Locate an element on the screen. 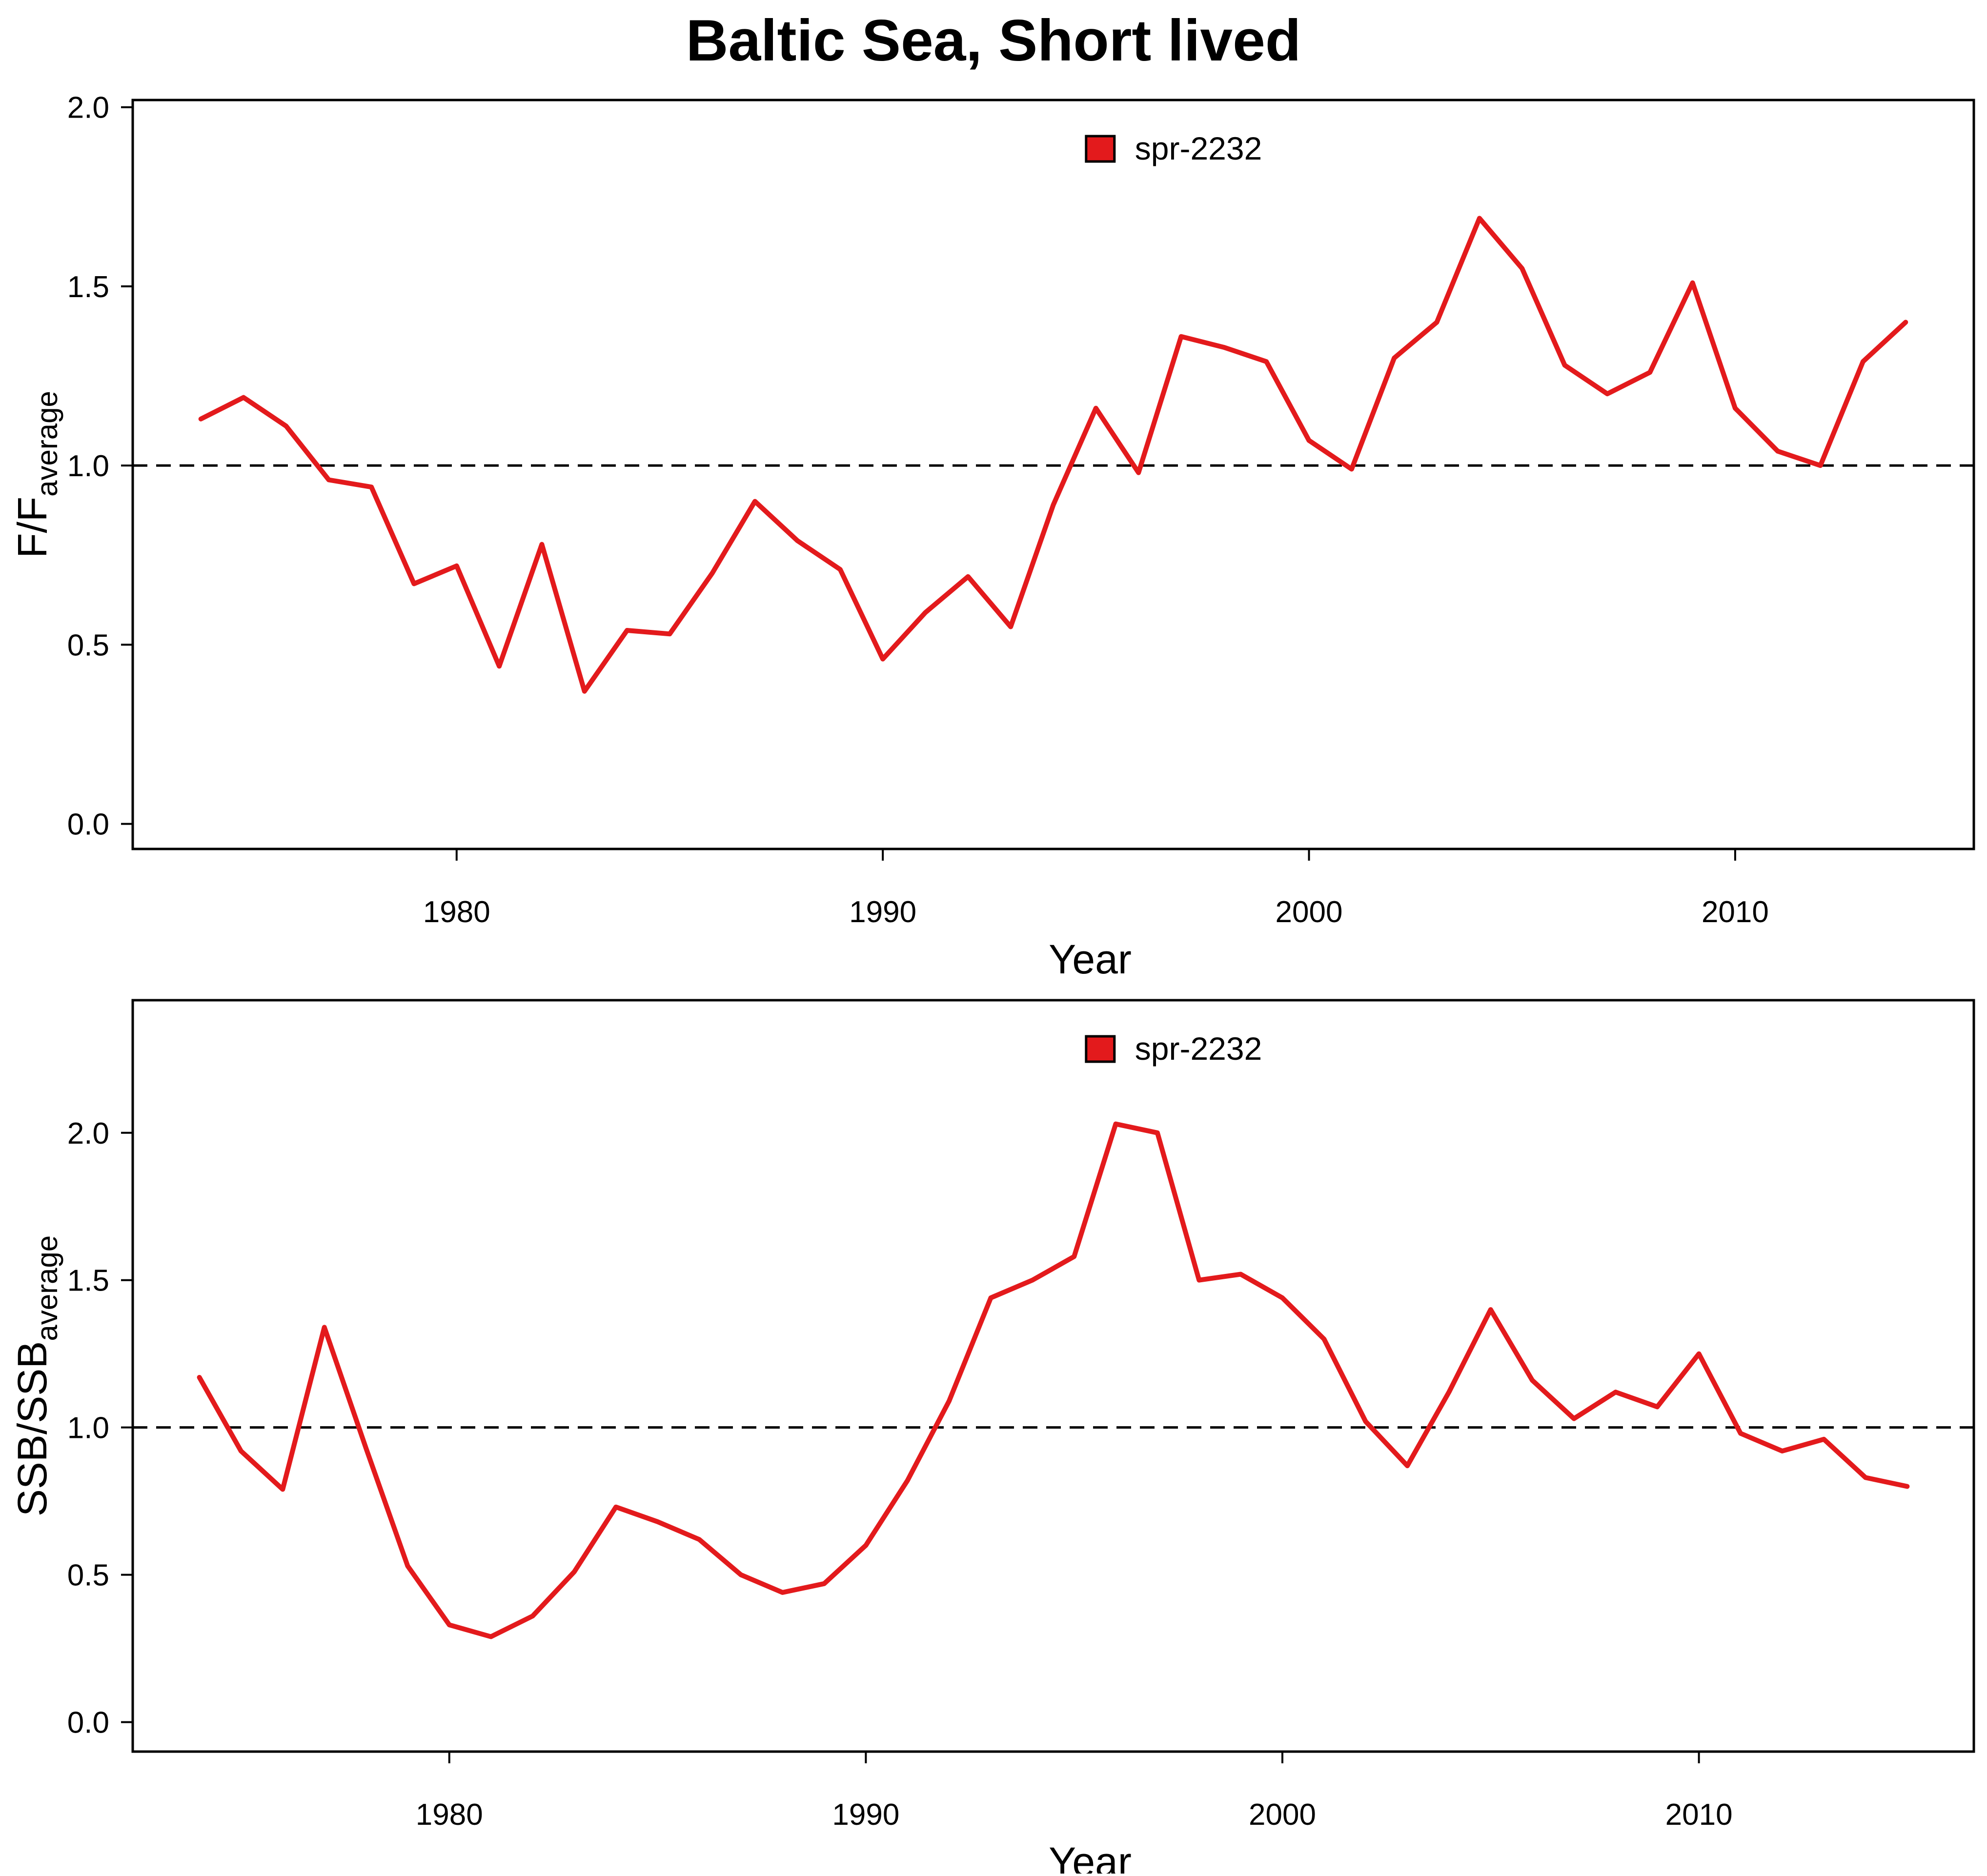  figure-title: Baltic Sea, Short lived is located at coordinates (993, 40).